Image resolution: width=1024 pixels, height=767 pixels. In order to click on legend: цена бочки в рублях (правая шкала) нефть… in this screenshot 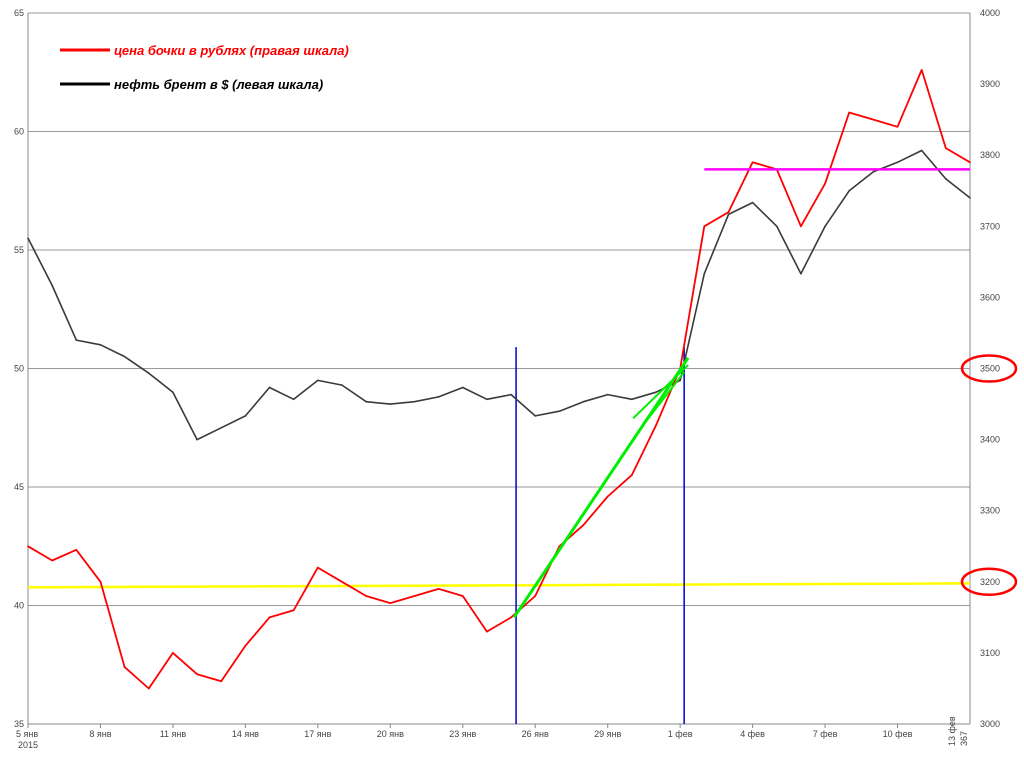, I will do `click(204, 67)`.